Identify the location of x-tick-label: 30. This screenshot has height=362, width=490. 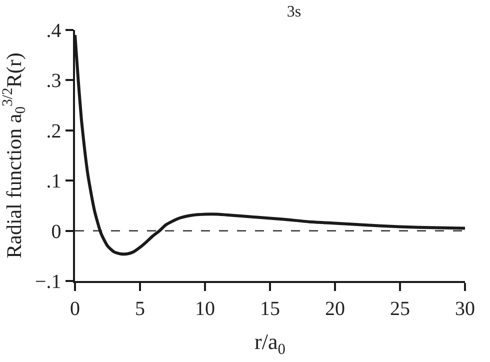
(465, 309).